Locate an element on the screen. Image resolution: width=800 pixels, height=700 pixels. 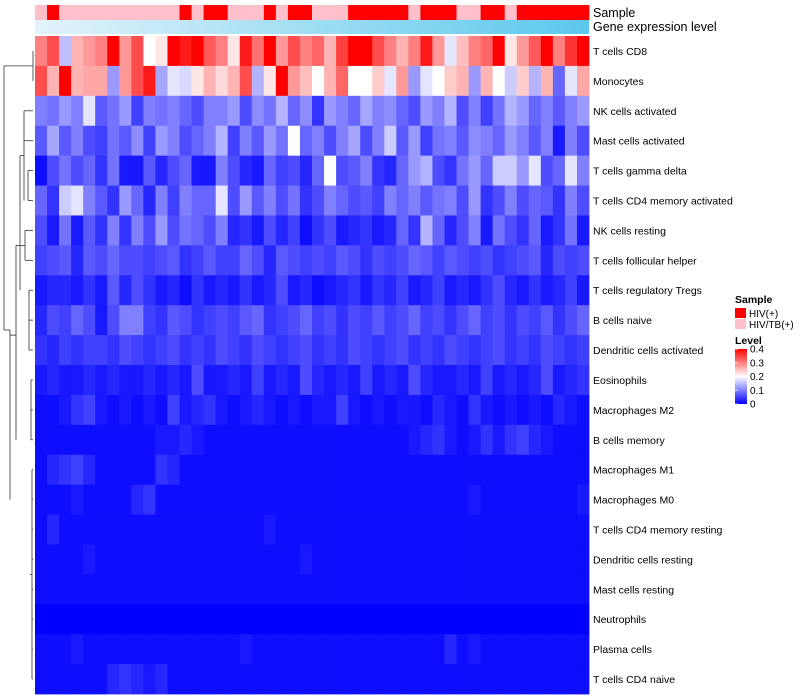
row-label: Macrophages M1 is located at coordinates (633, 471).